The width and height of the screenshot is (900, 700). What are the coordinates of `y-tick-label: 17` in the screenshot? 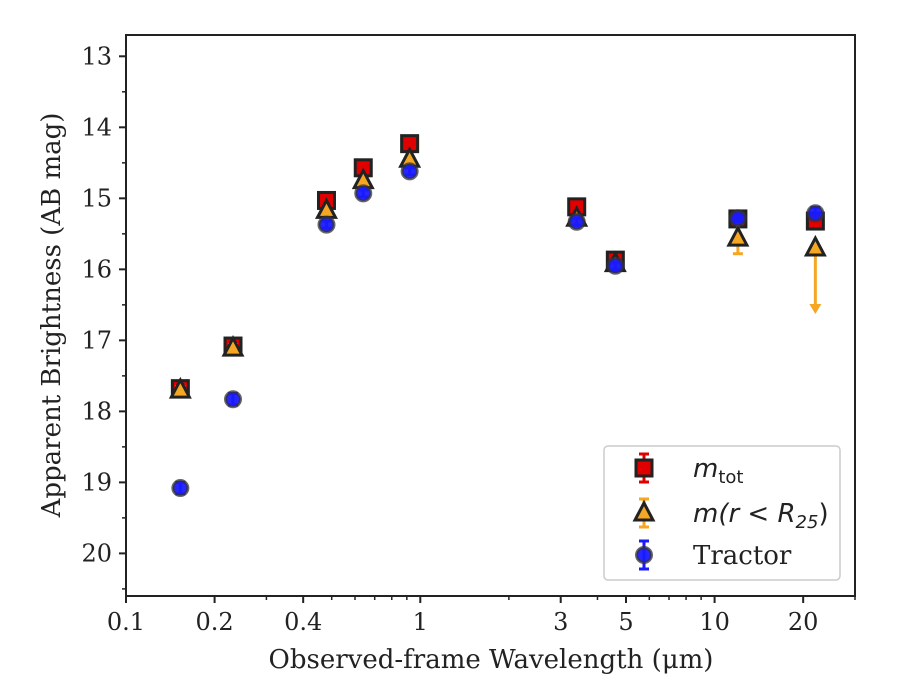 It's located at (96, 340).